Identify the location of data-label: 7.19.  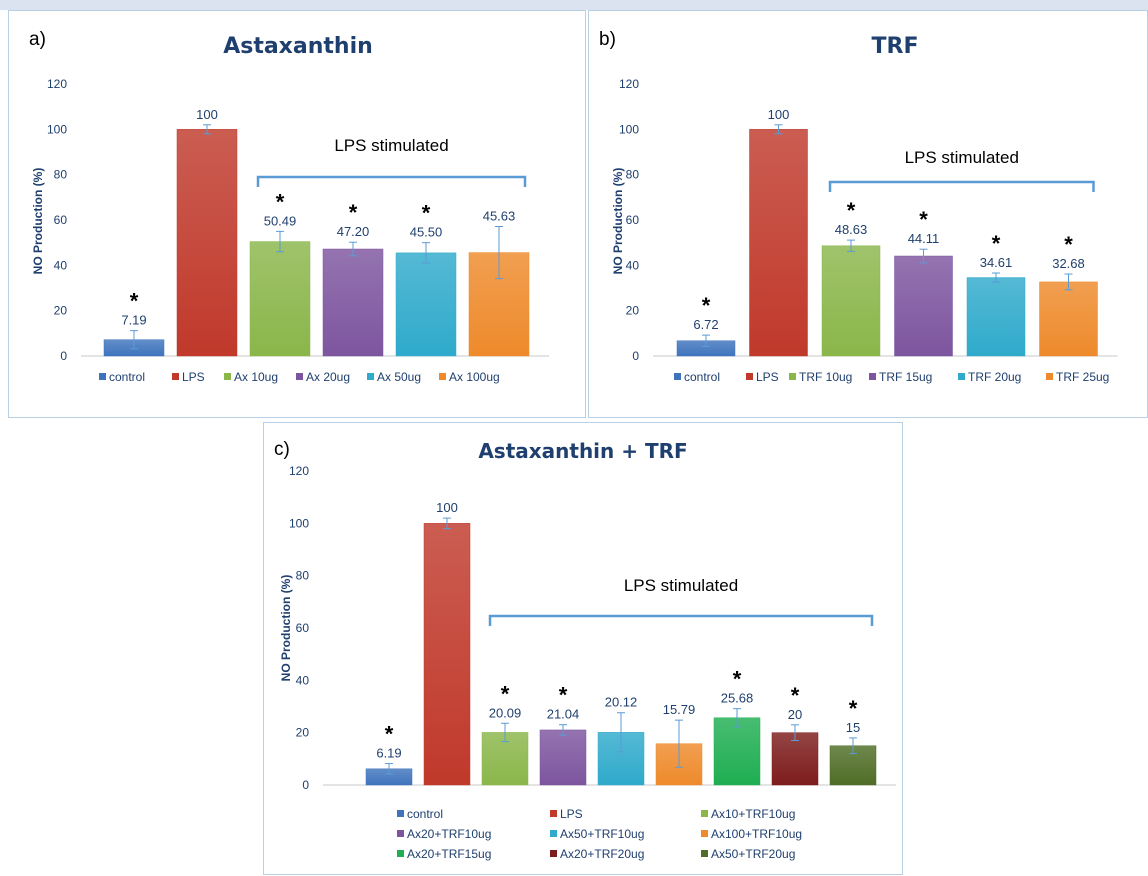
(133, 320).